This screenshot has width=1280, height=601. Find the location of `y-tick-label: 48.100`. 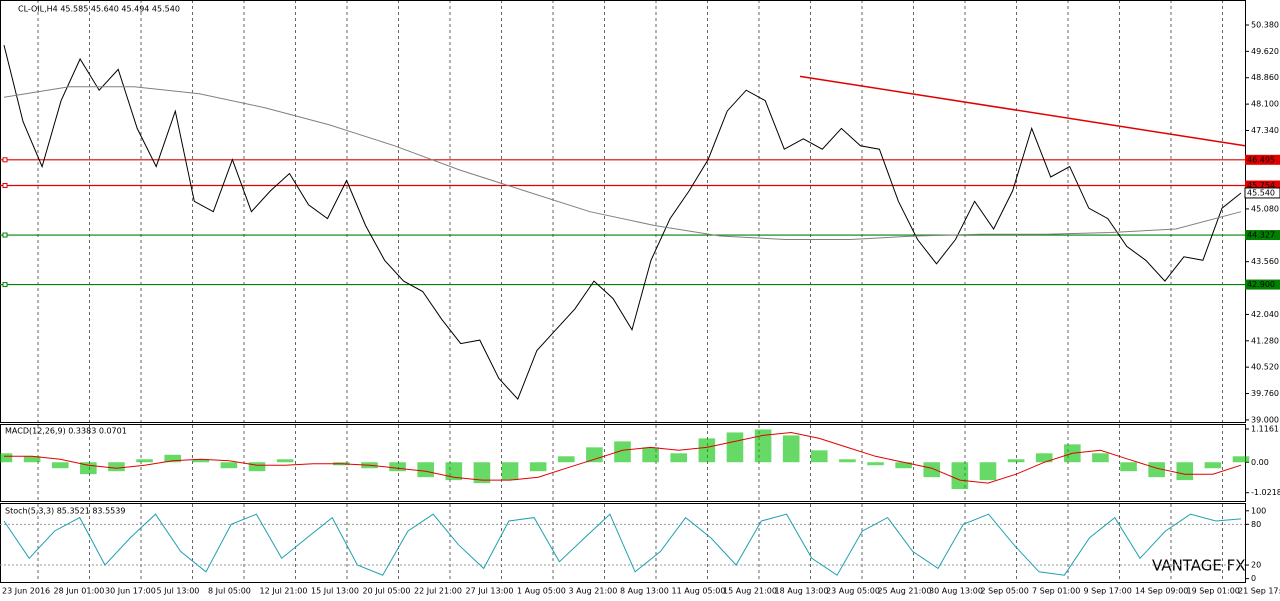

y-tick-label: 48.100 is located at coordinates (1265, 104).